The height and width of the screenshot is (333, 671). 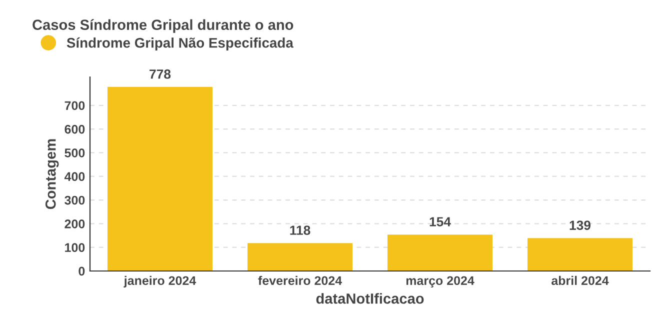 I want to click on y-tick-label: 600, so click(x=74, y=129).